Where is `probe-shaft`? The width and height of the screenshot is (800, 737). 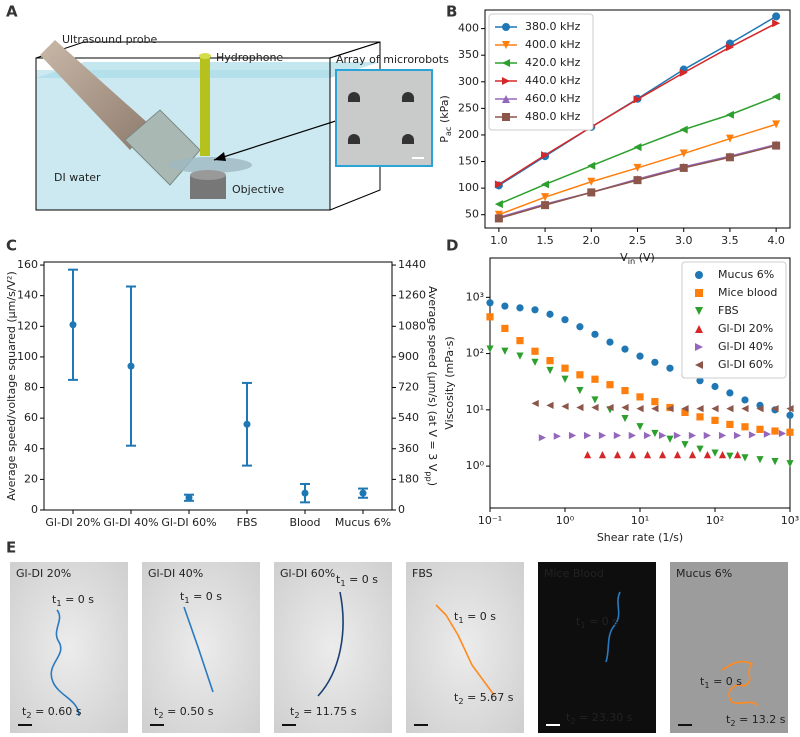
probe-shaft is located at coordinates (95, 95).